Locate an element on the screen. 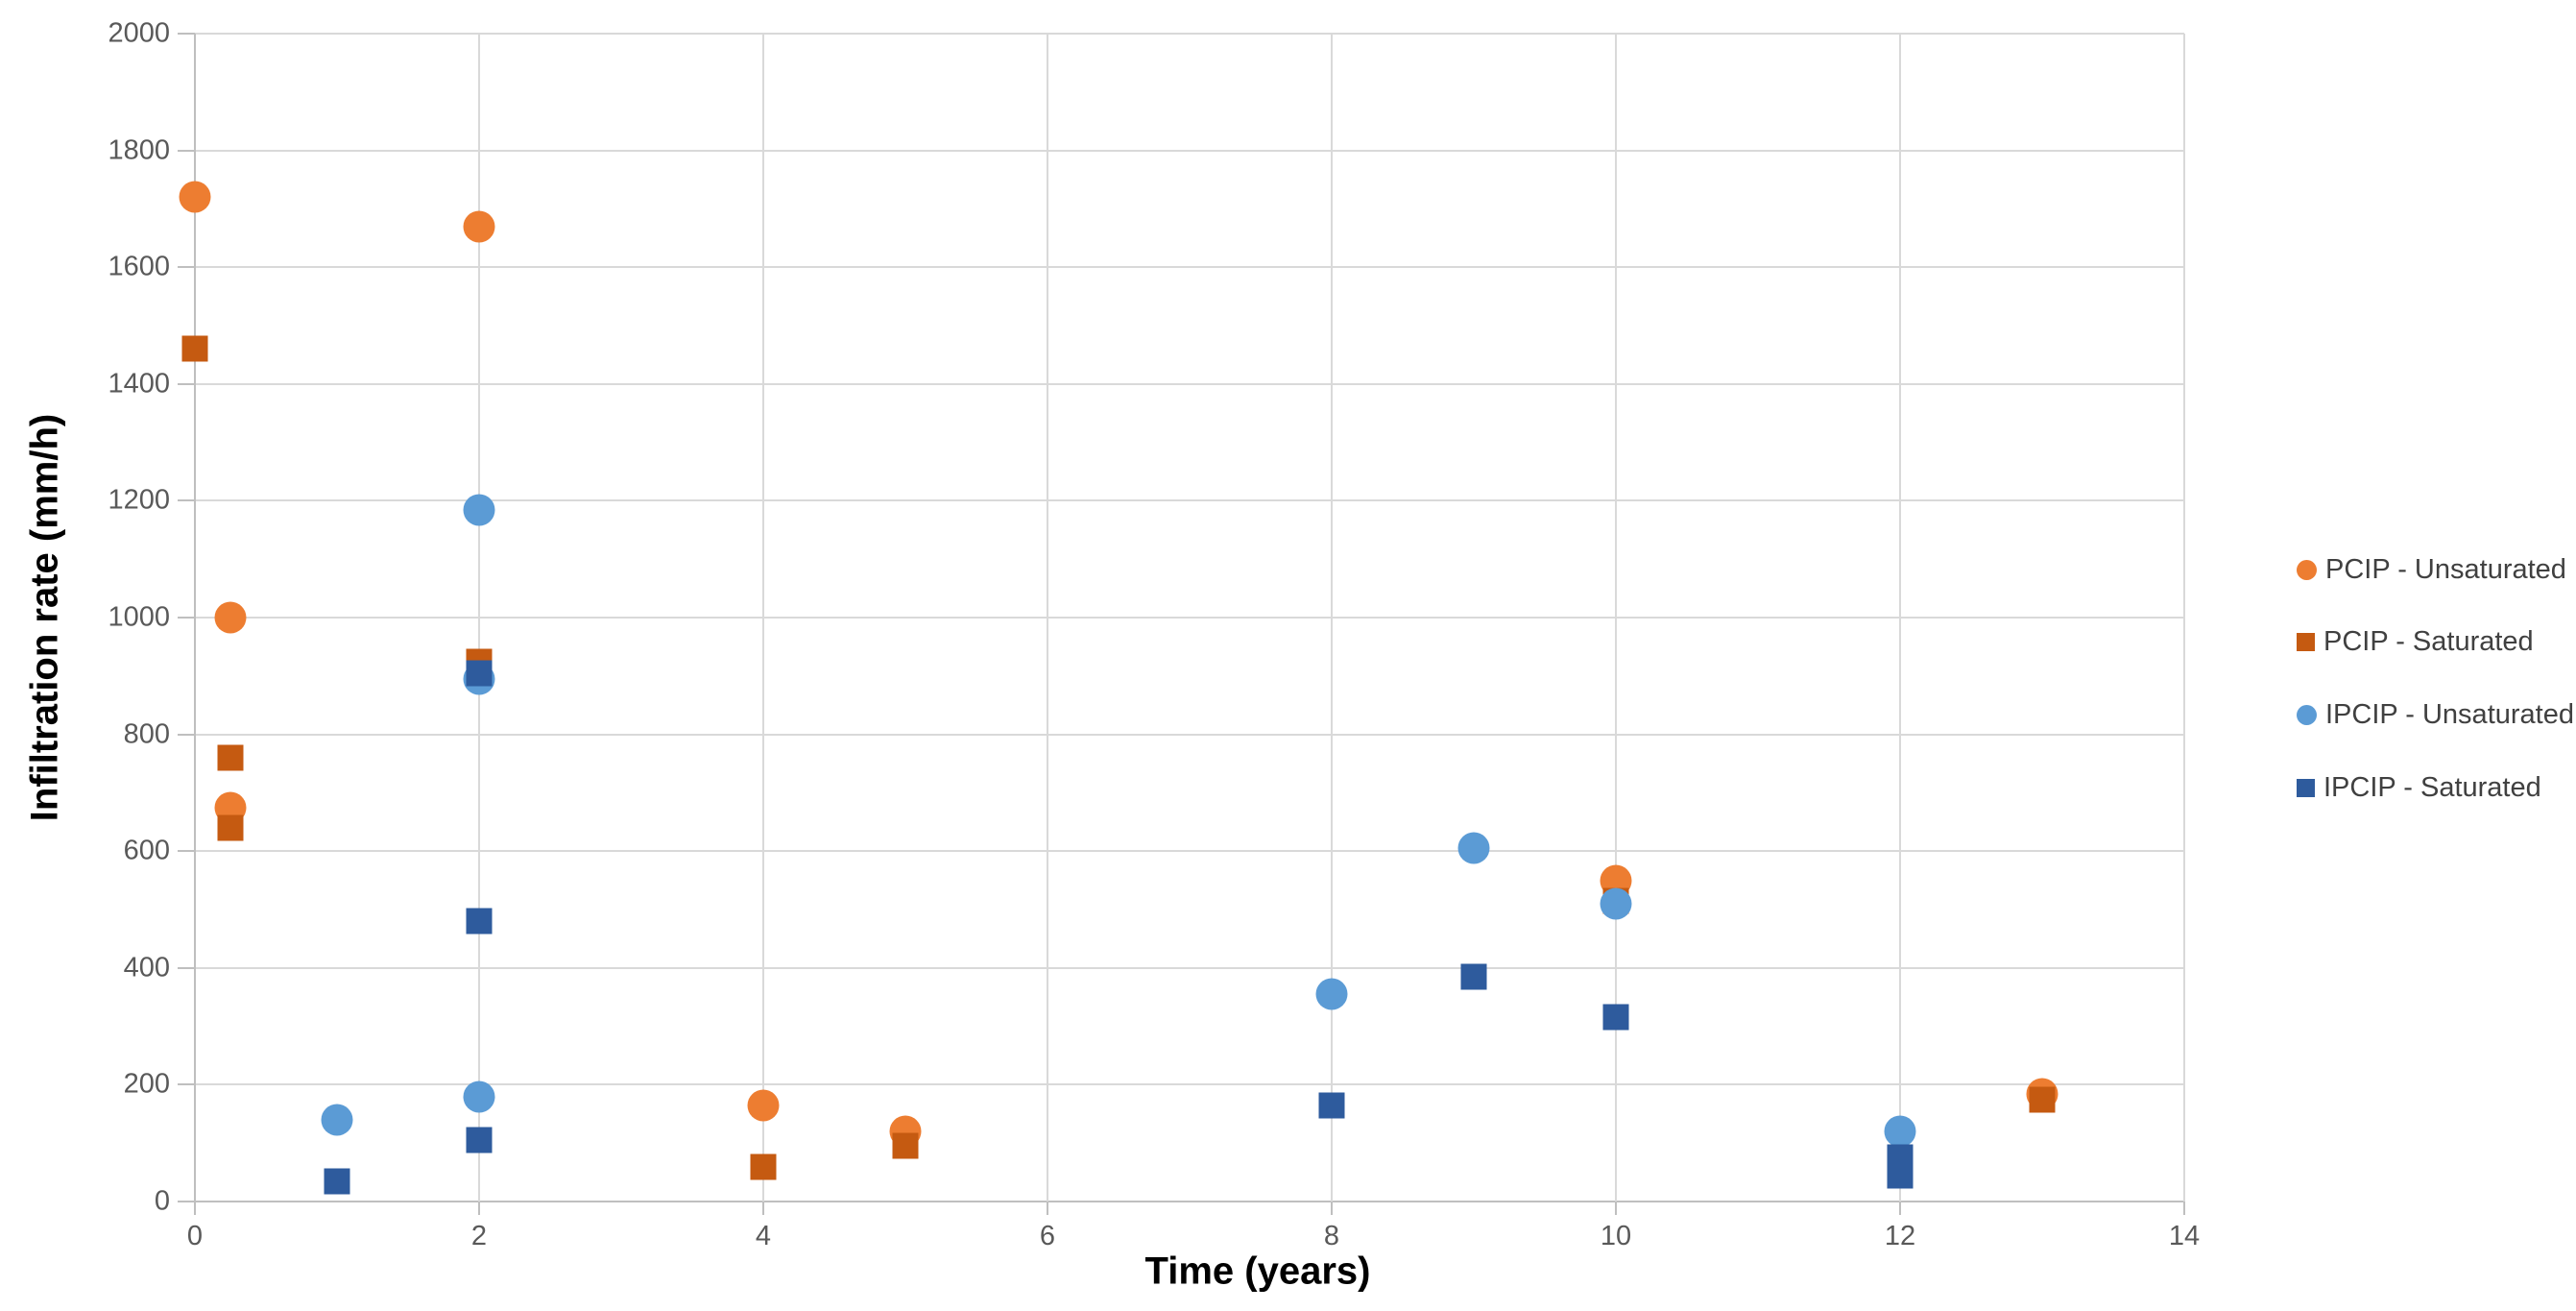 This screenshot has height=1311, width=2576. y-tick-label: 600 is located at coordinates (146, 850).